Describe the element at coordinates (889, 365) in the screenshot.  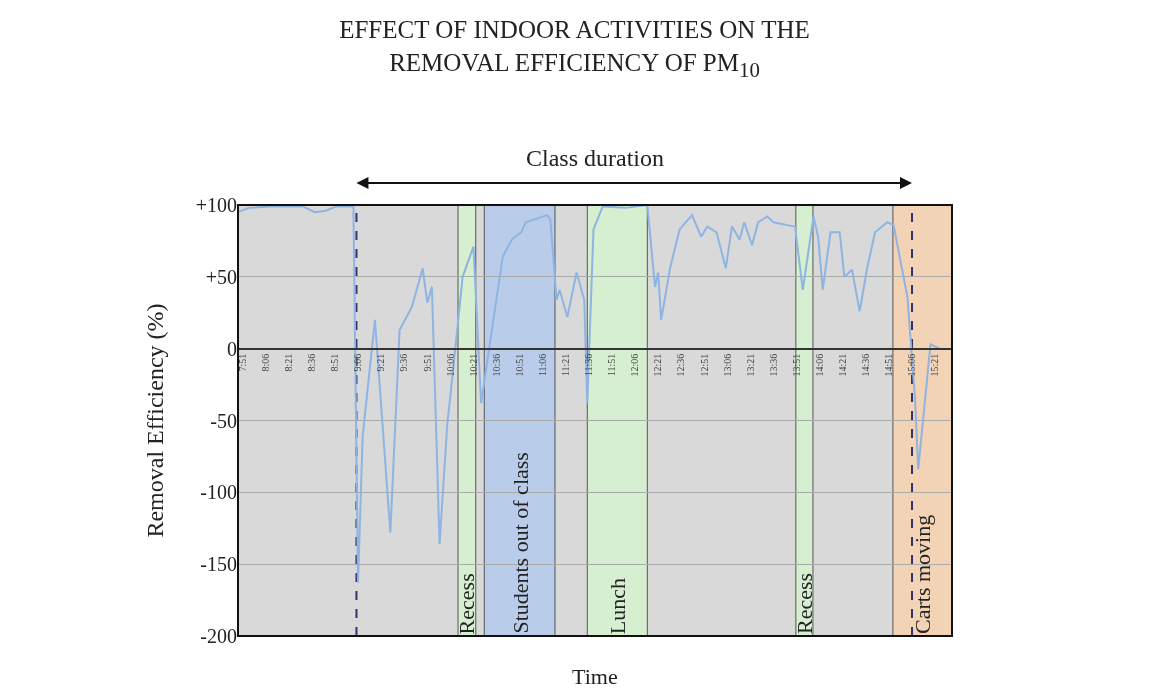
I see `x-tick-label: 14:51` at that location.